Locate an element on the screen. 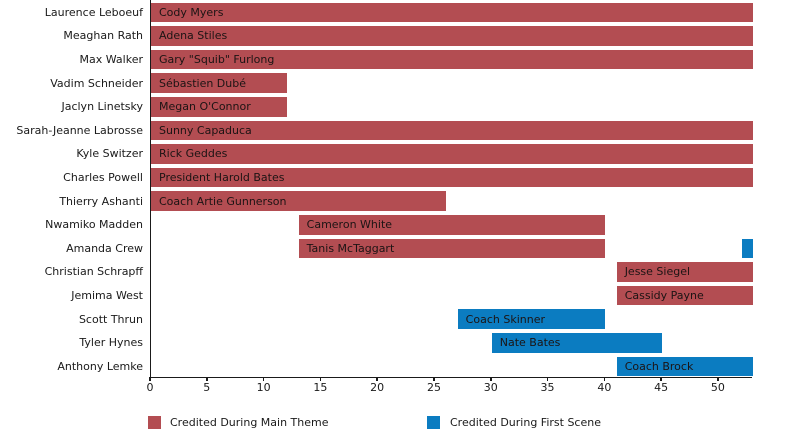 The width and height of the screenshot is (800, 433). bar-segment: Jesse Siegel is located at coordinates (684, 272).